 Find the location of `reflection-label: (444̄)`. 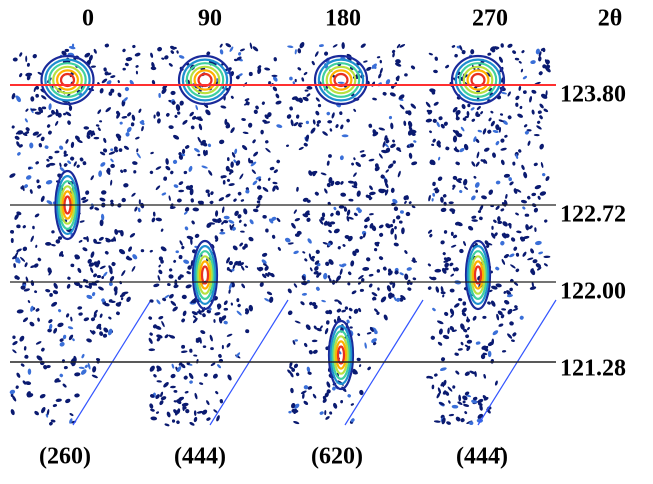

reflection-label: (444̄) is located at coordinates (482, 457).